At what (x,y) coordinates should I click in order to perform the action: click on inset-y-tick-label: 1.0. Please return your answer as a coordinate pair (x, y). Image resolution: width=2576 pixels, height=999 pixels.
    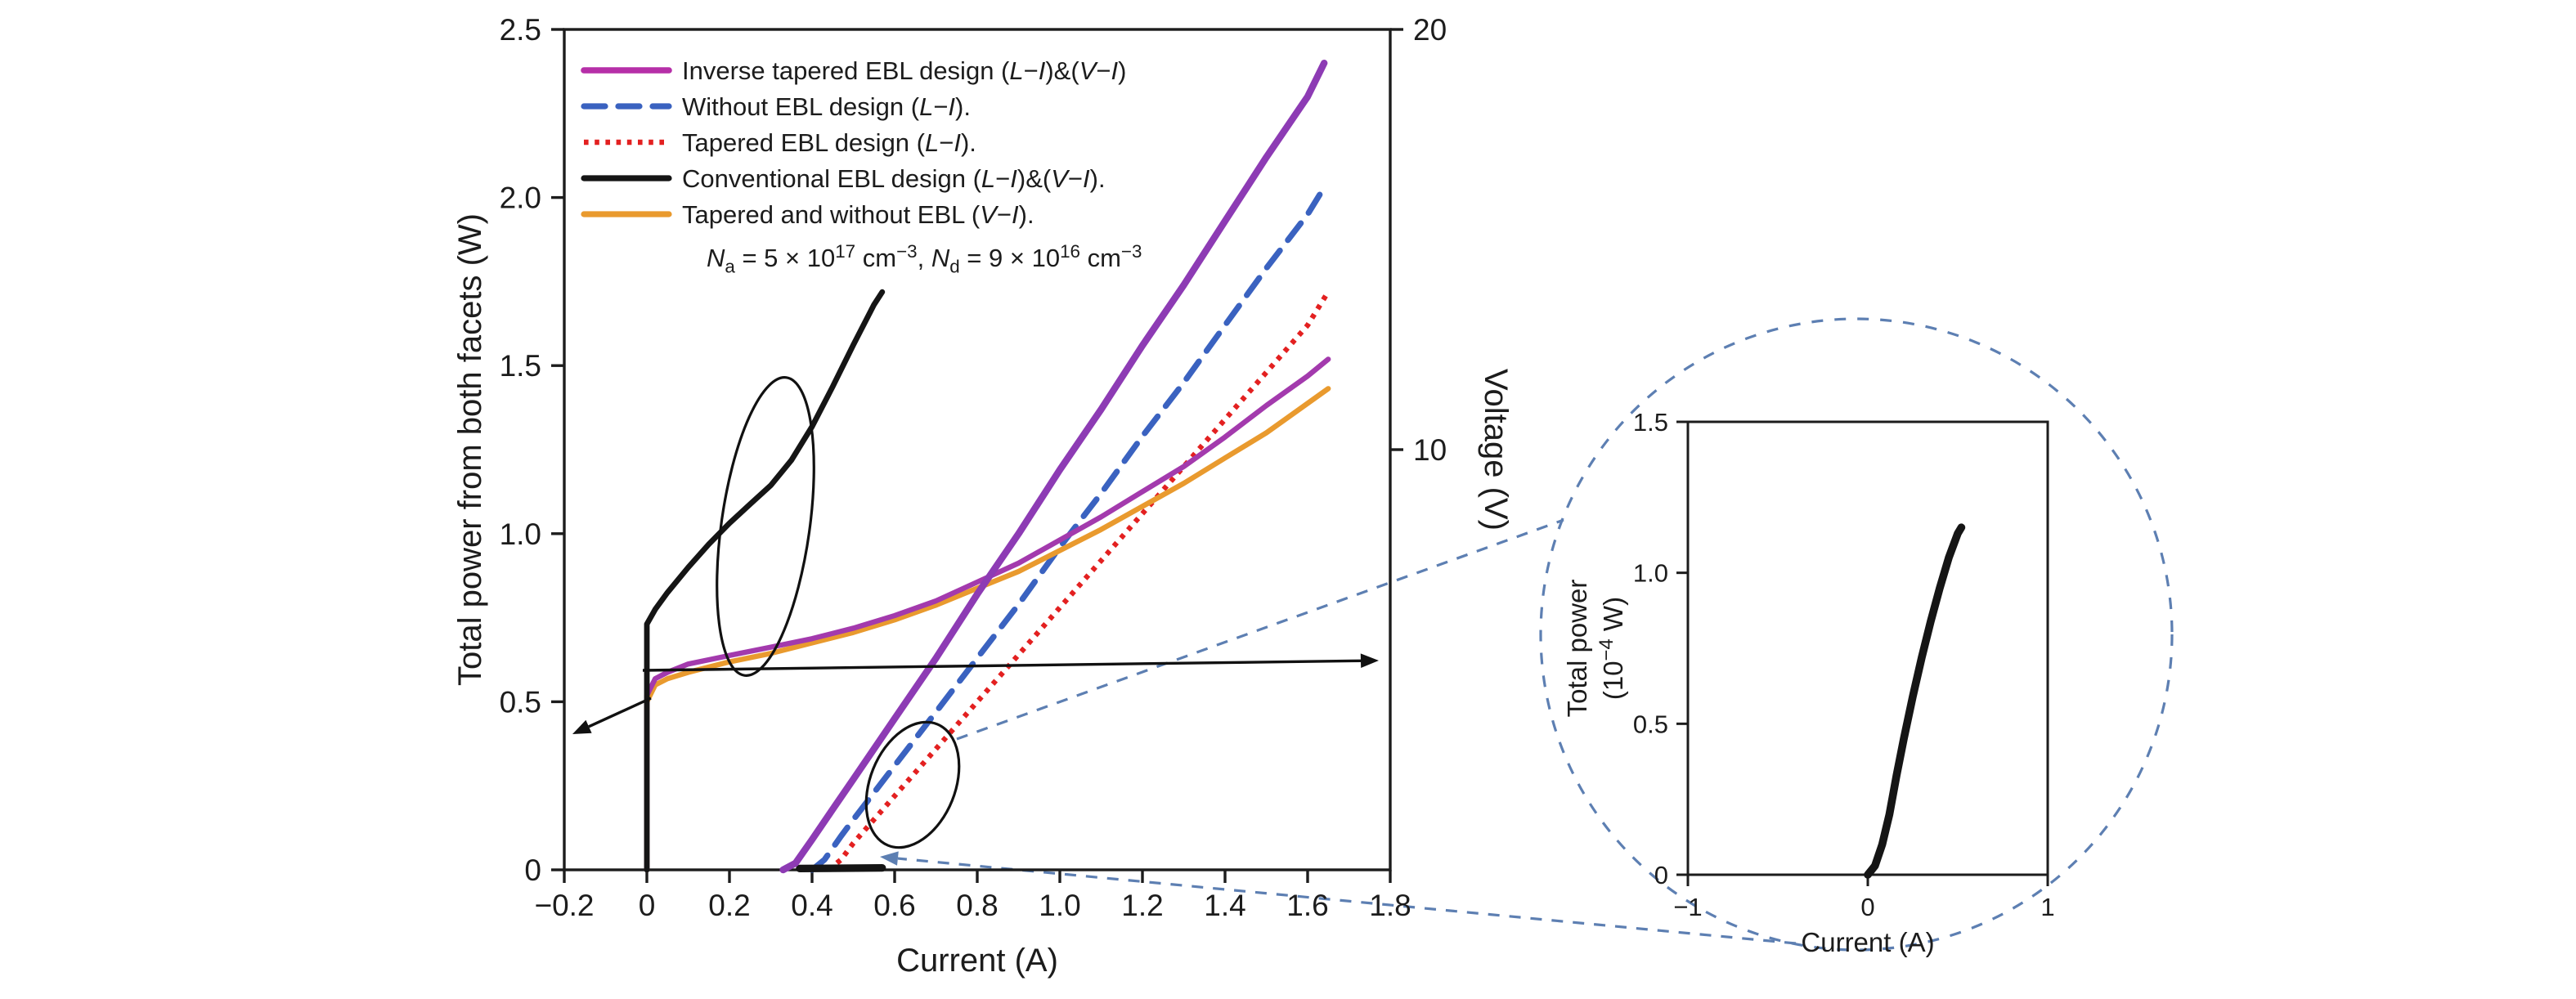
    Looking at the image, I should click on (1650, 573).